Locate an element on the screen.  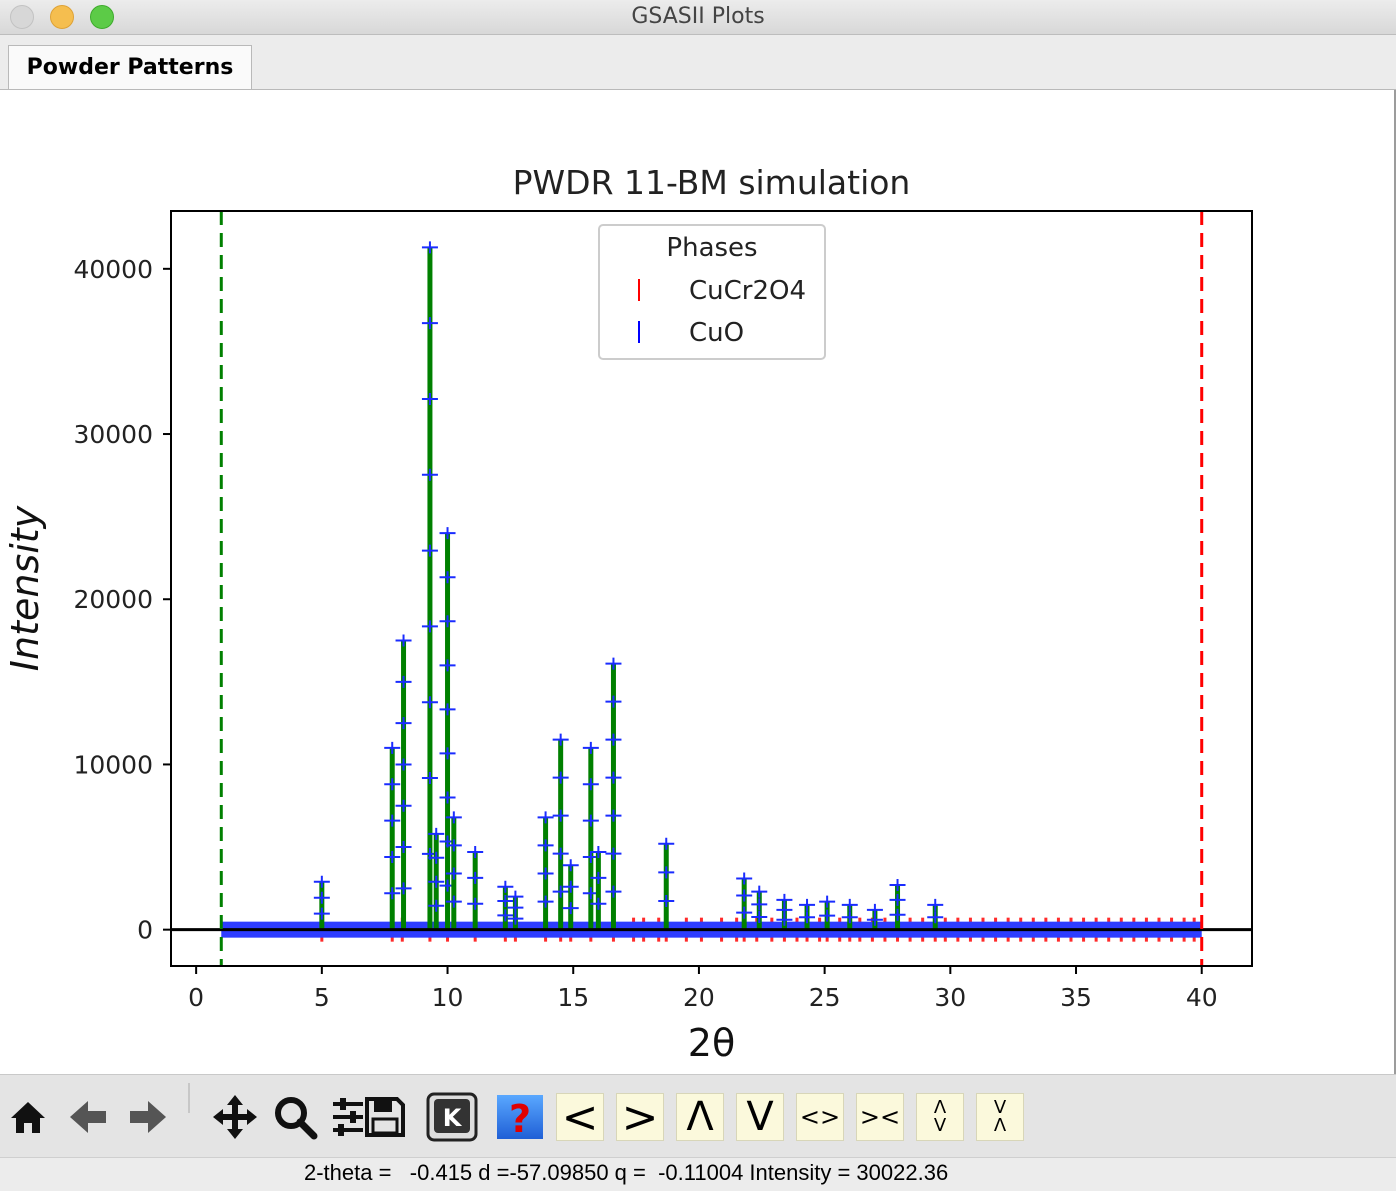
home-button is located at coordinates (28, 1117).